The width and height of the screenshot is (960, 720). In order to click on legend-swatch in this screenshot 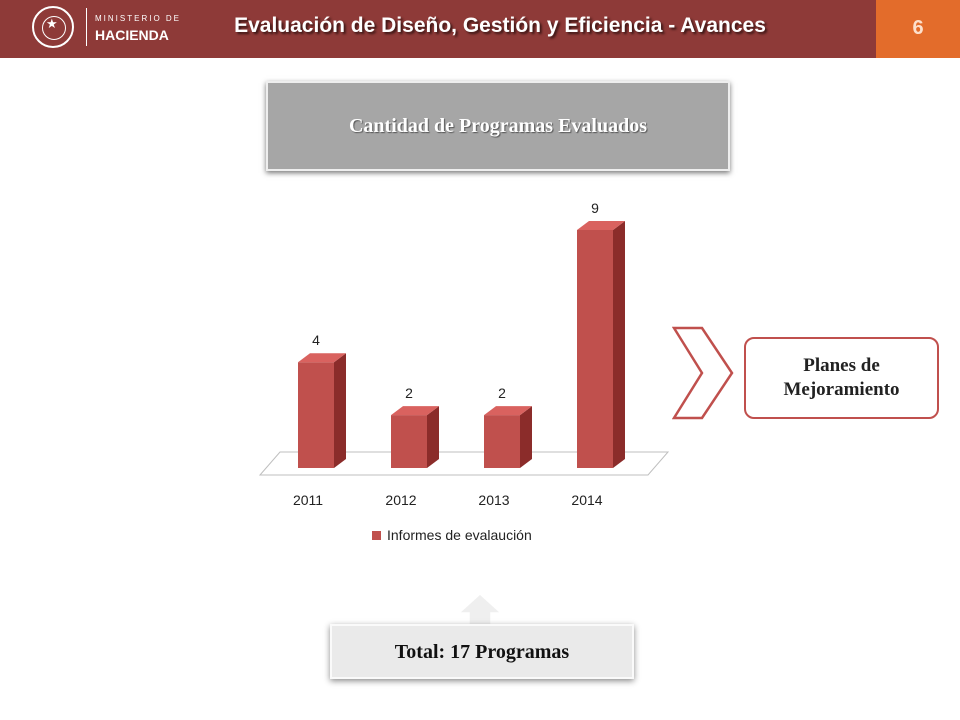, I will do `click(376, 535)`.